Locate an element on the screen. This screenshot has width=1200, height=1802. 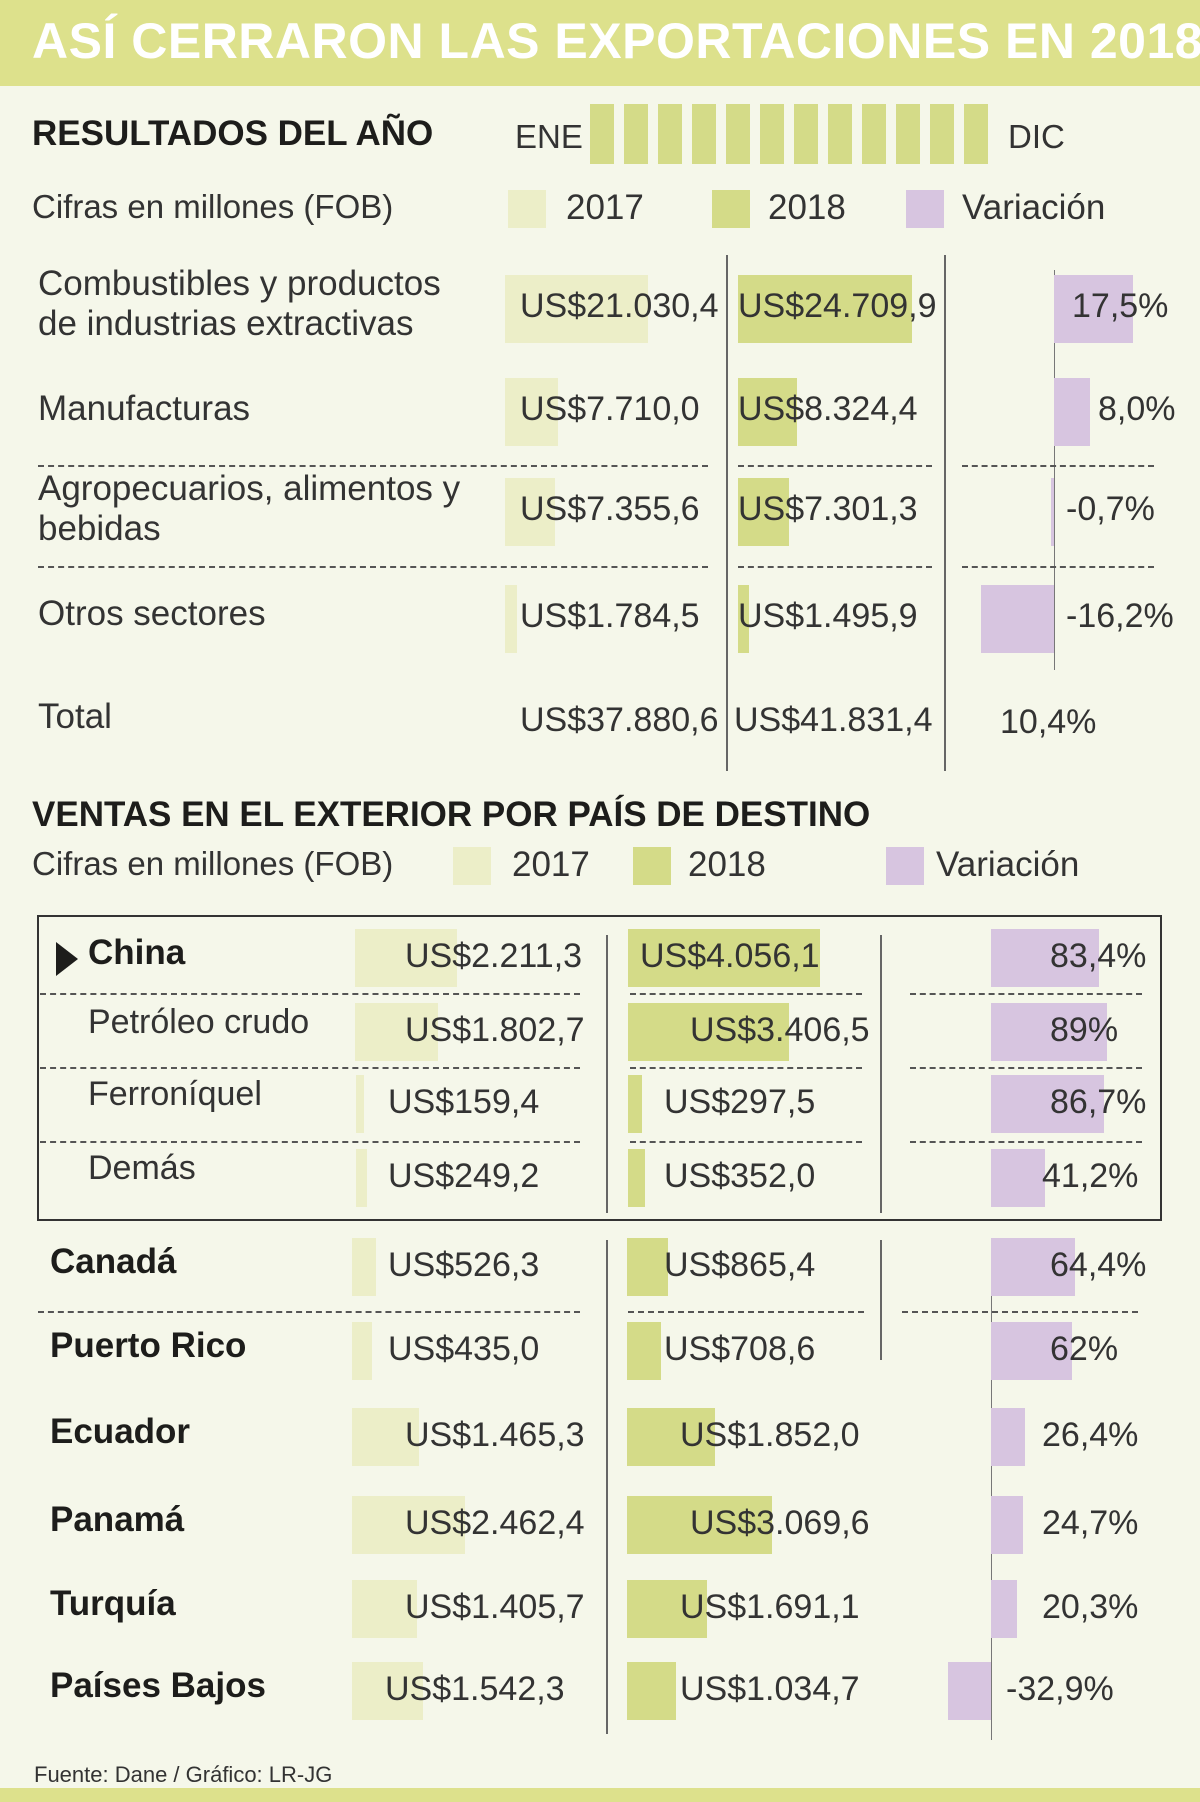
legend2-label-variation: Variación is located at coordinates (1008, 864).